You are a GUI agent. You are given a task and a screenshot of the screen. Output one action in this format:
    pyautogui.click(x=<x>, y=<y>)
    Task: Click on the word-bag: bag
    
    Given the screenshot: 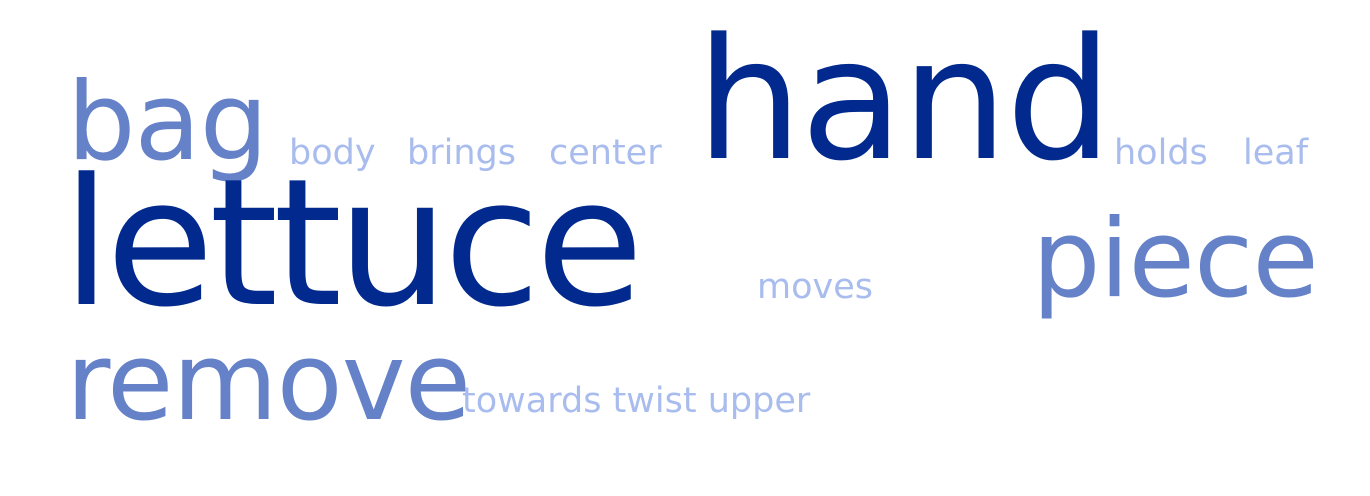 What is the action you would take?
    pyautogui.click(x=167, y=122)
    